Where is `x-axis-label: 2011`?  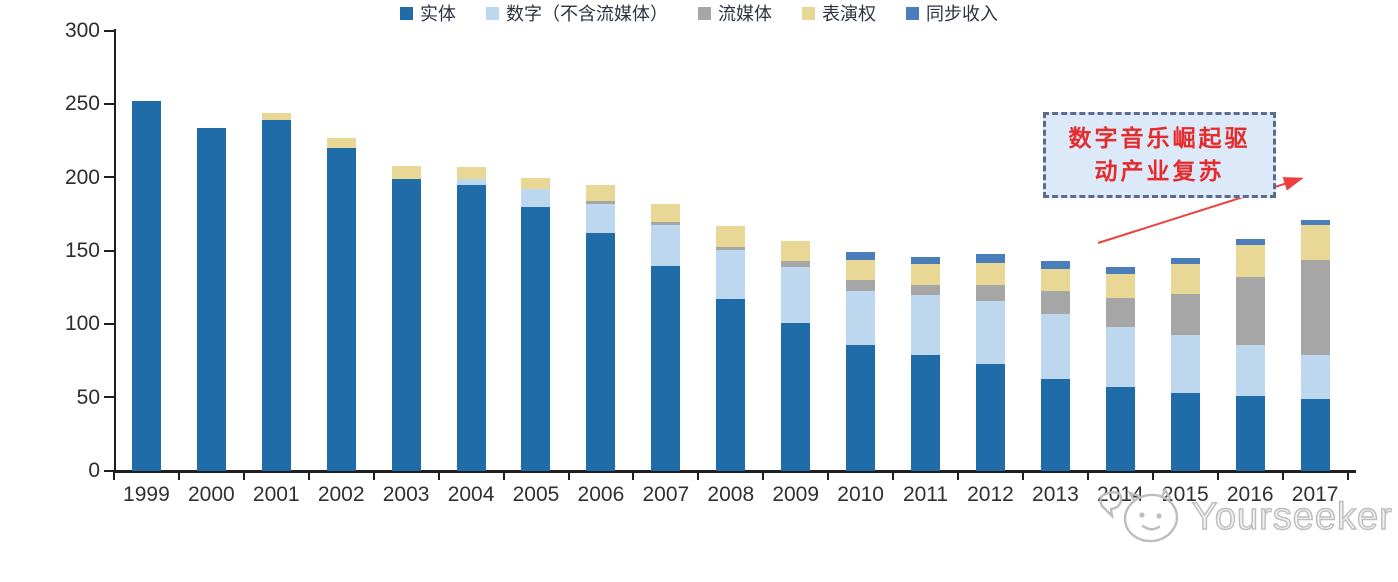 x-axis-label: 2011 is located at coordinates (925, 494).